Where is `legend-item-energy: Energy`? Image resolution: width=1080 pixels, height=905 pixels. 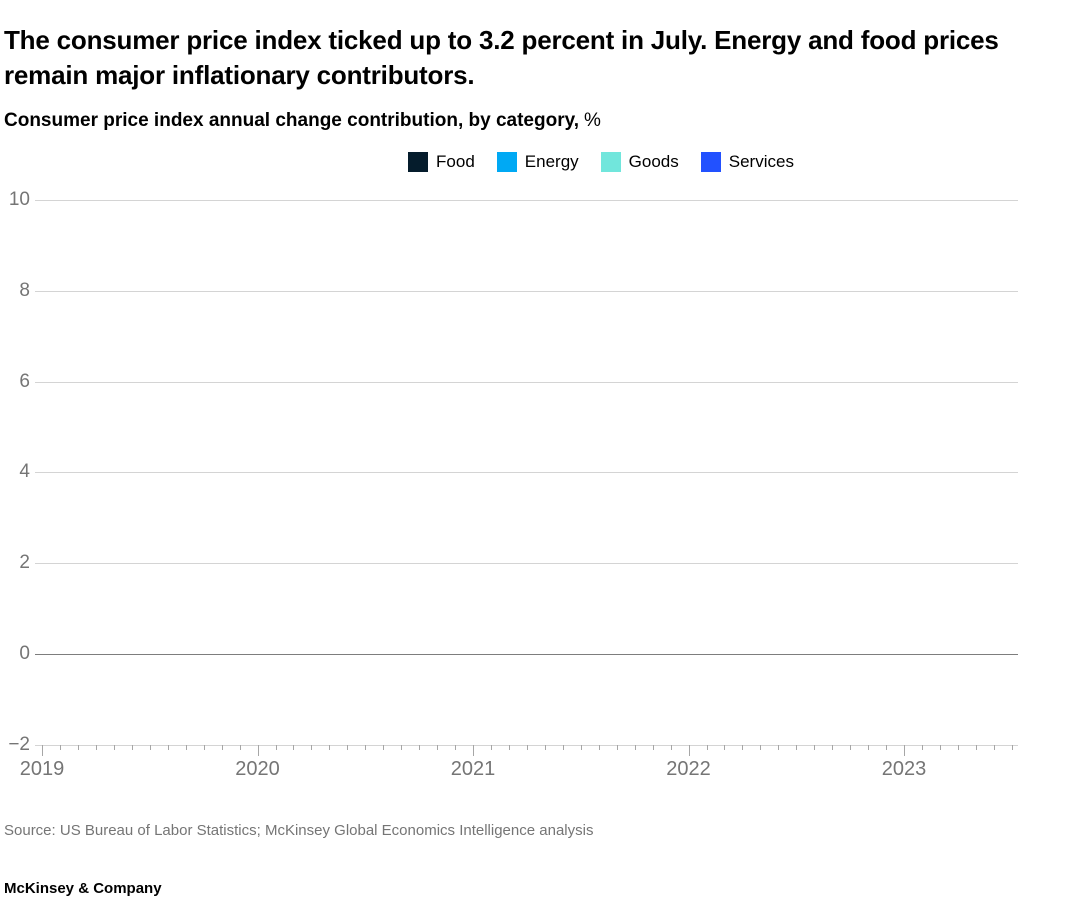 legend-item-energy: Energy is located at coordinates (537, 162).